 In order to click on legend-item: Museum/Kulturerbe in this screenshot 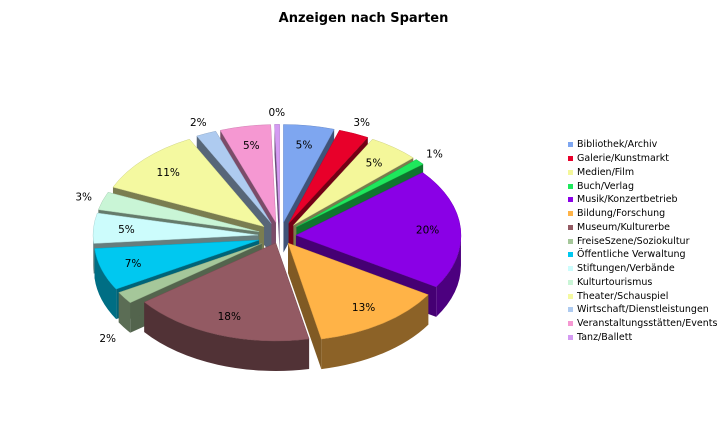, I will do `click(642, 228)`.